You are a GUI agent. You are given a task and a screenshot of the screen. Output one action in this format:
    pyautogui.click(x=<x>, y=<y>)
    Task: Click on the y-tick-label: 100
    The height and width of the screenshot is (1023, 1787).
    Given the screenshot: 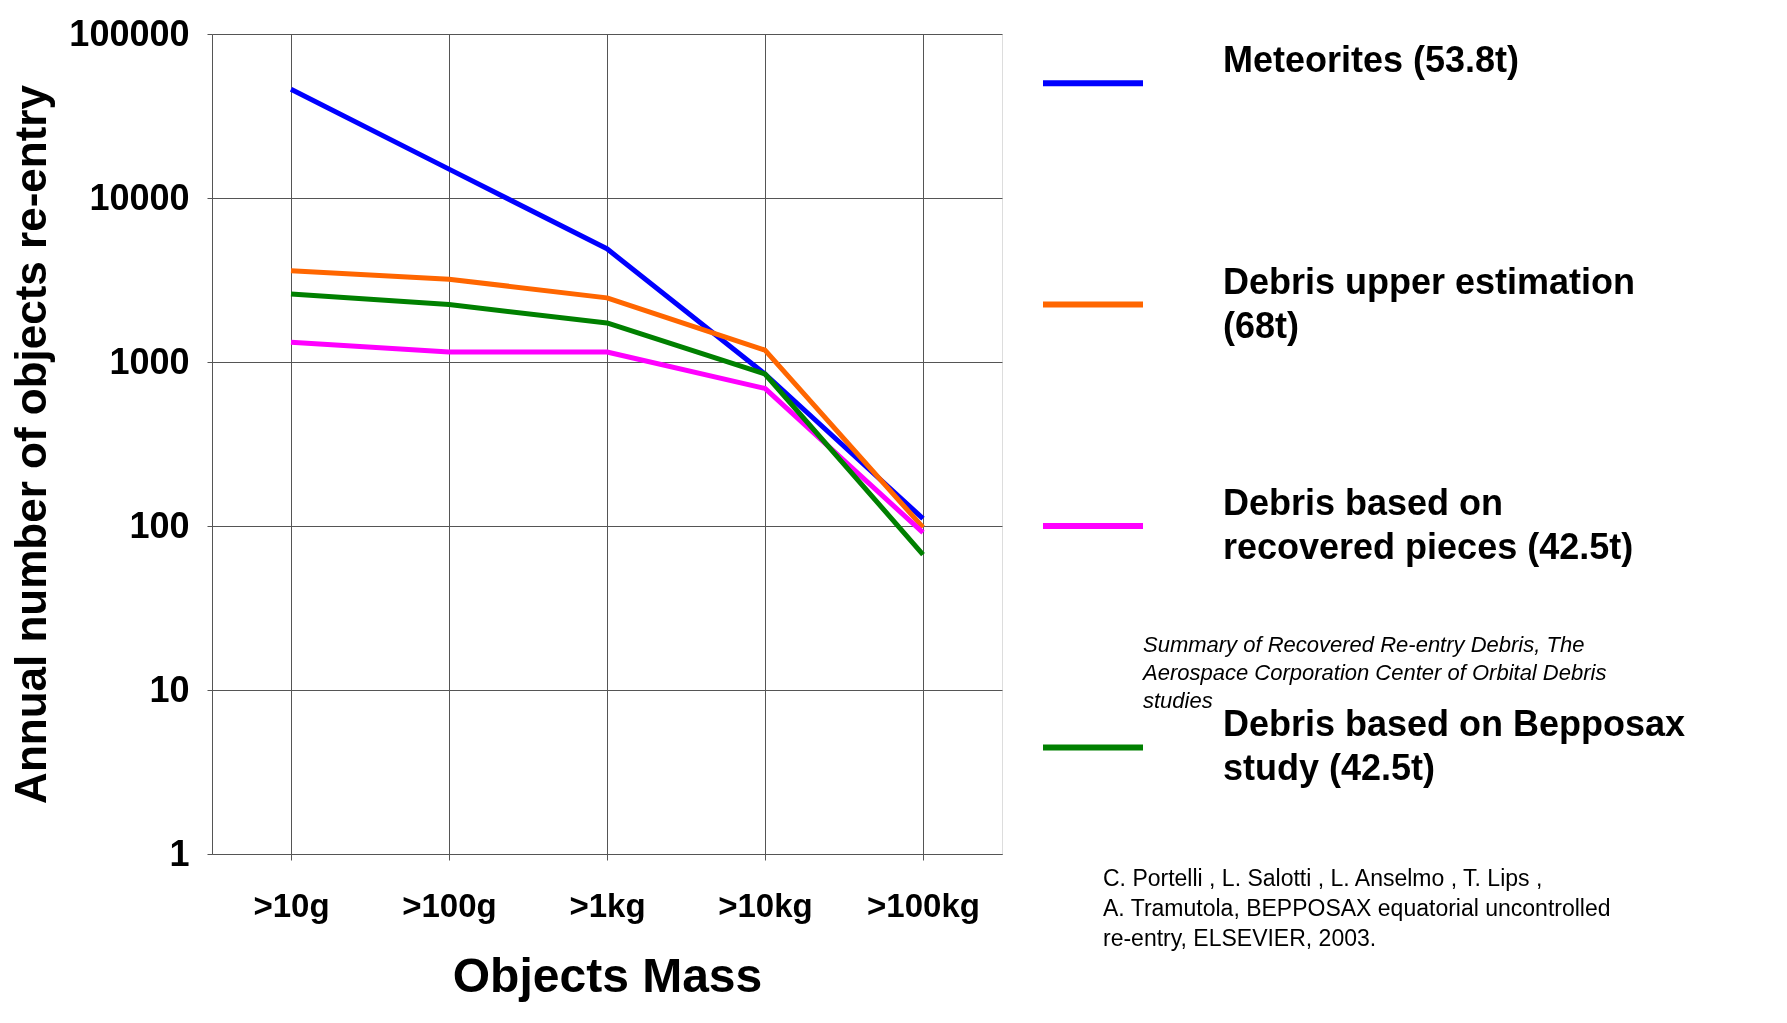 What is the action you would take?
    pyautogui.click(x=159, y=525)
    